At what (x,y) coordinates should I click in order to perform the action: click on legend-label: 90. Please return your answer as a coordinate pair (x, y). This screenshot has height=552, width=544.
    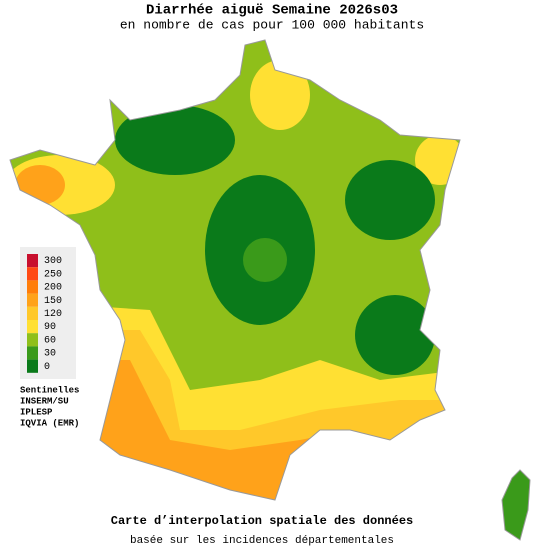
    Looking at the image, I should click on (50, 327).